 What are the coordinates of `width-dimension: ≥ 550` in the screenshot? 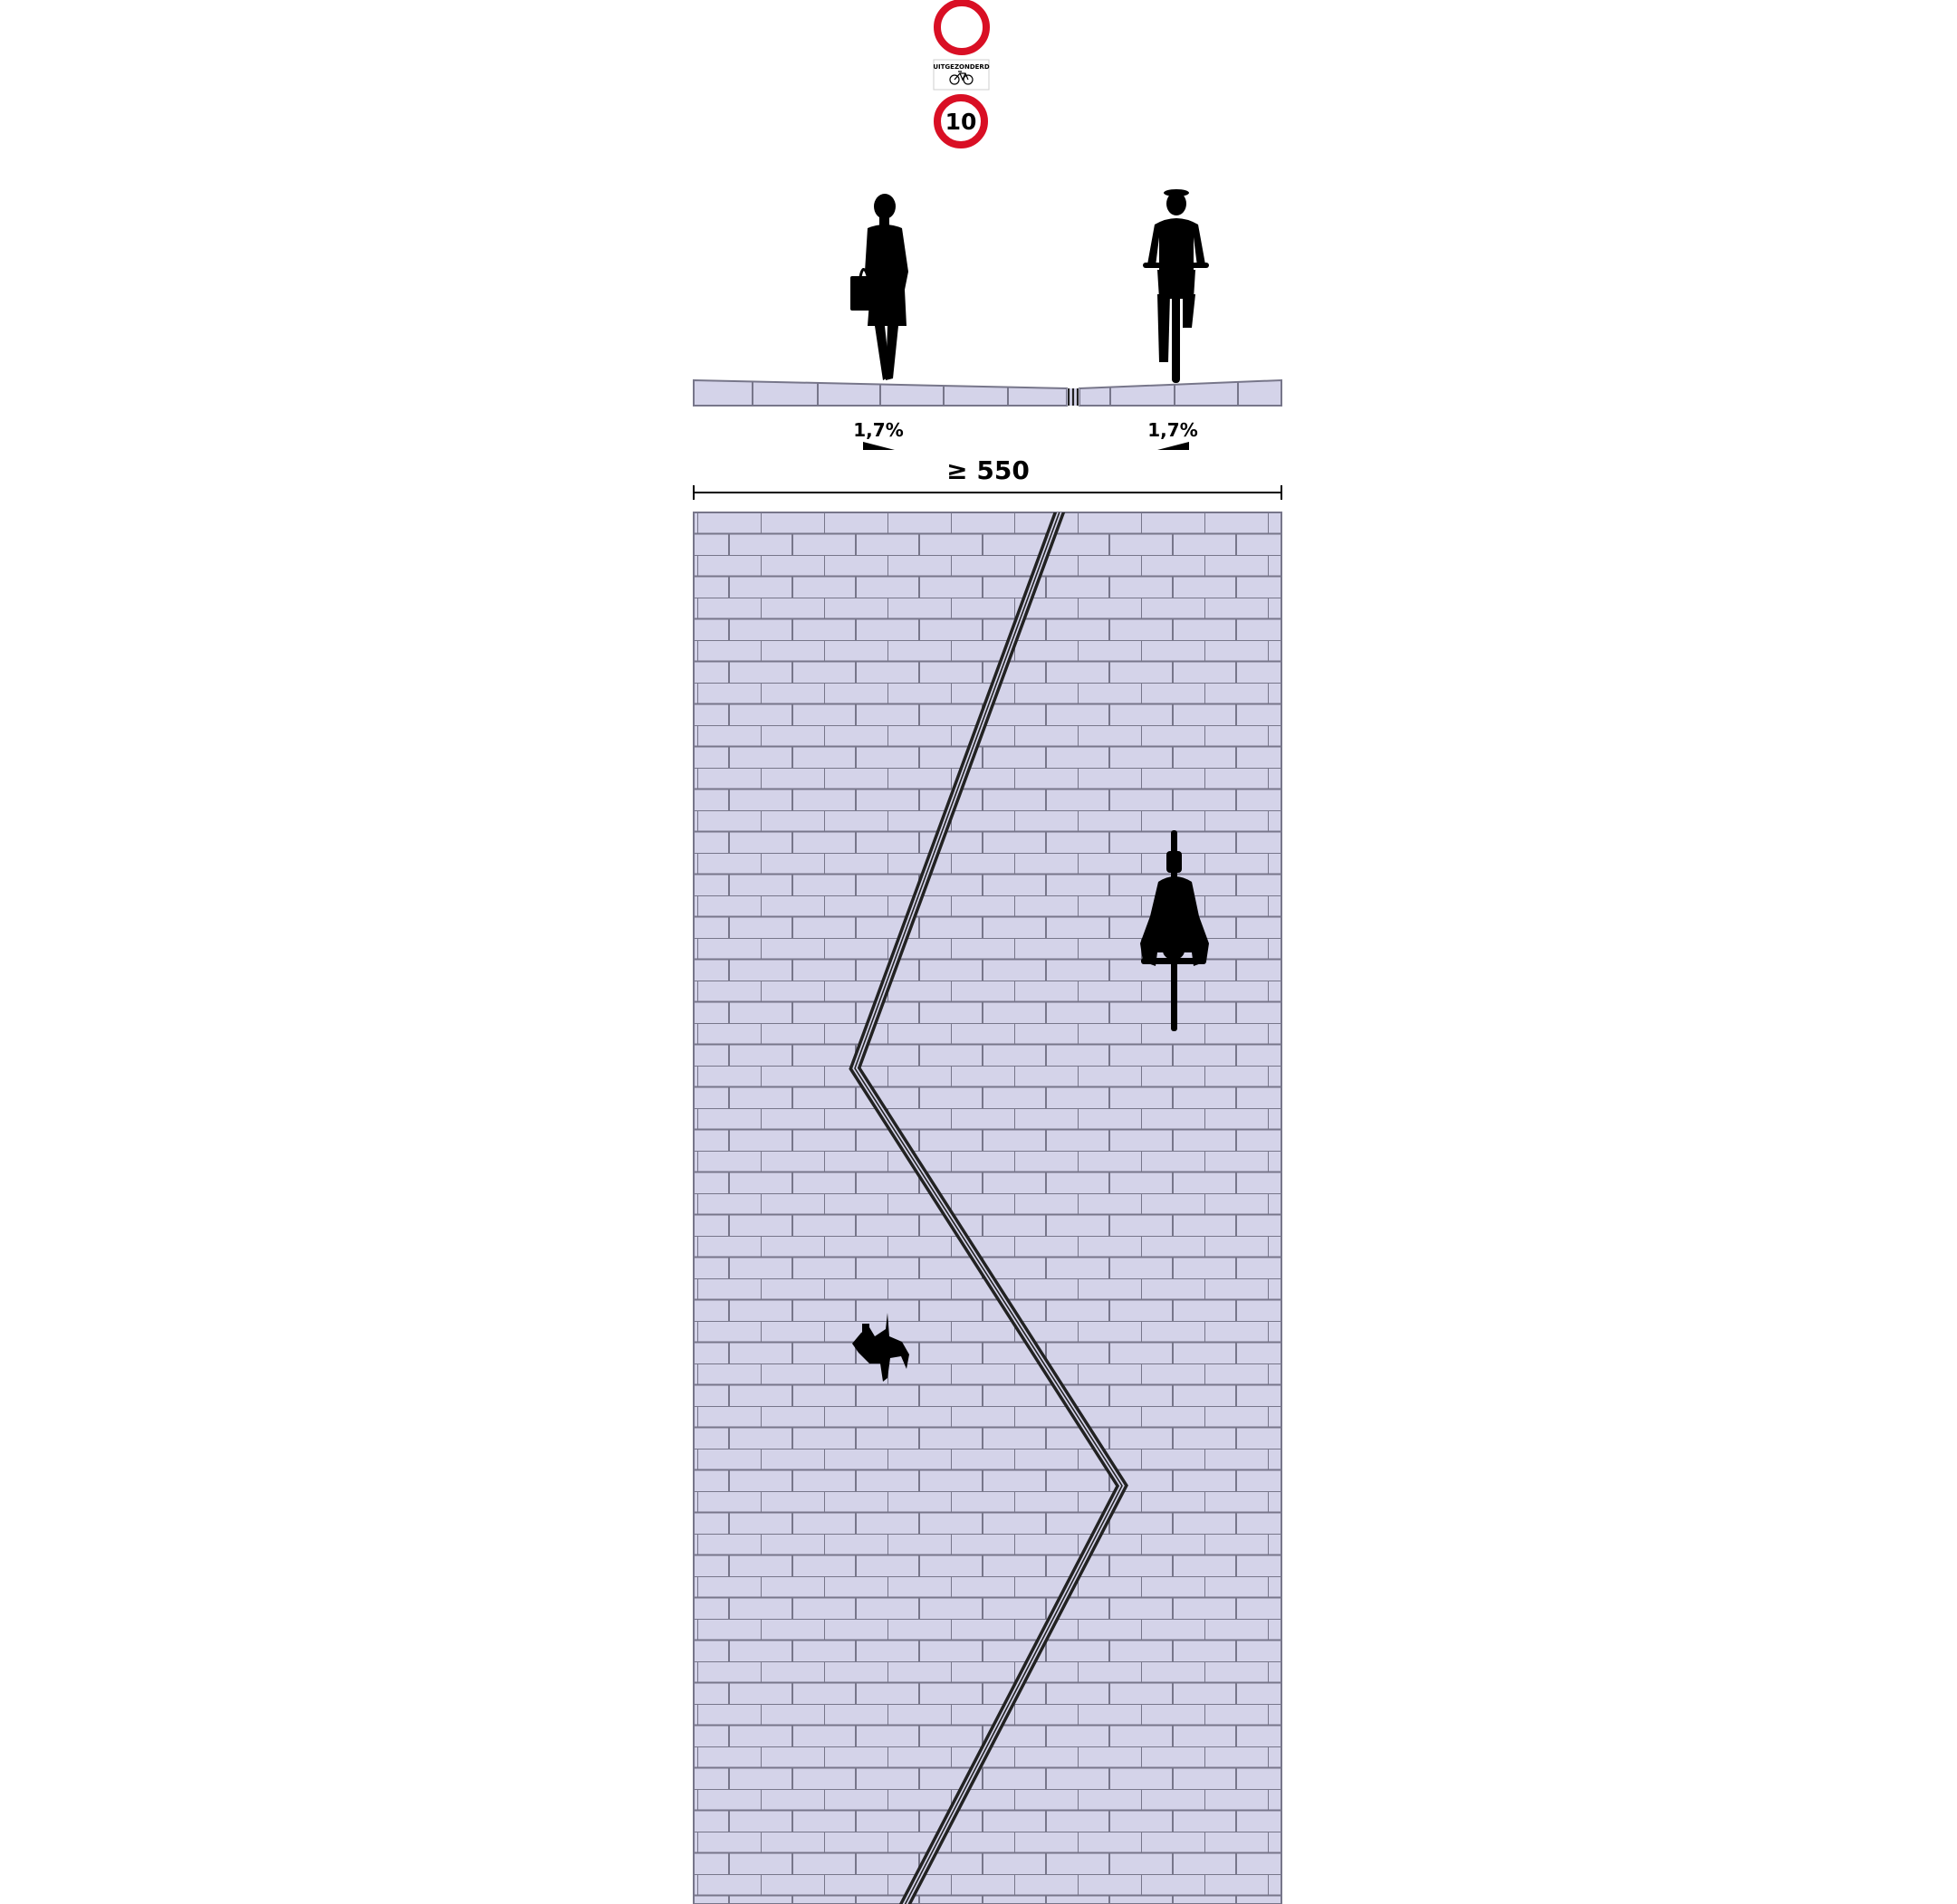 It's located at (988, 478).